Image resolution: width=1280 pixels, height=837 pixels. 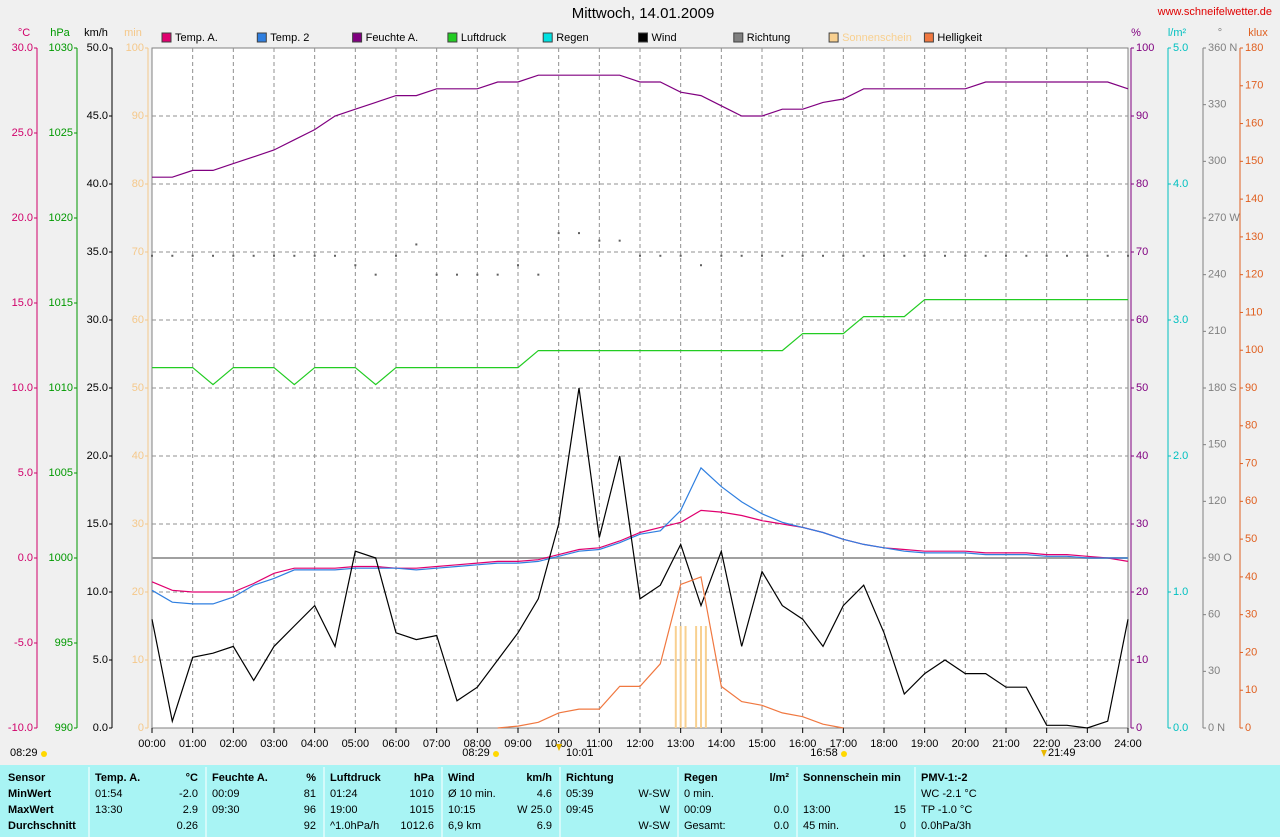 I want to click on x-tick-label: 15:00, so click(x=762, y=744).